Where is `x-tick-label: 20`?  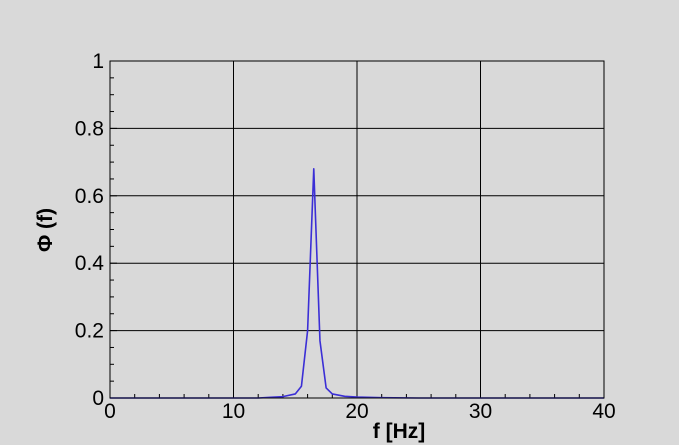
x-tick-label: 20 is located at coordinates (356, 411).